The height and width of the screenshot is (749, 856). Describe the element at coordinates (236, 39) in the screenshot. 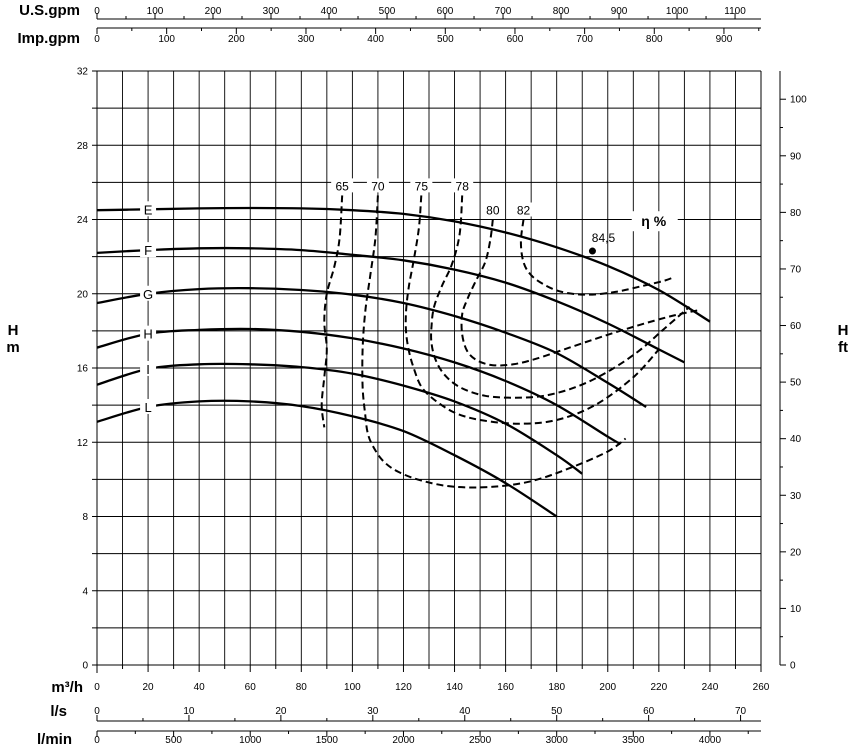

I see `impgpm-axis-tick-label: 200` at that location.